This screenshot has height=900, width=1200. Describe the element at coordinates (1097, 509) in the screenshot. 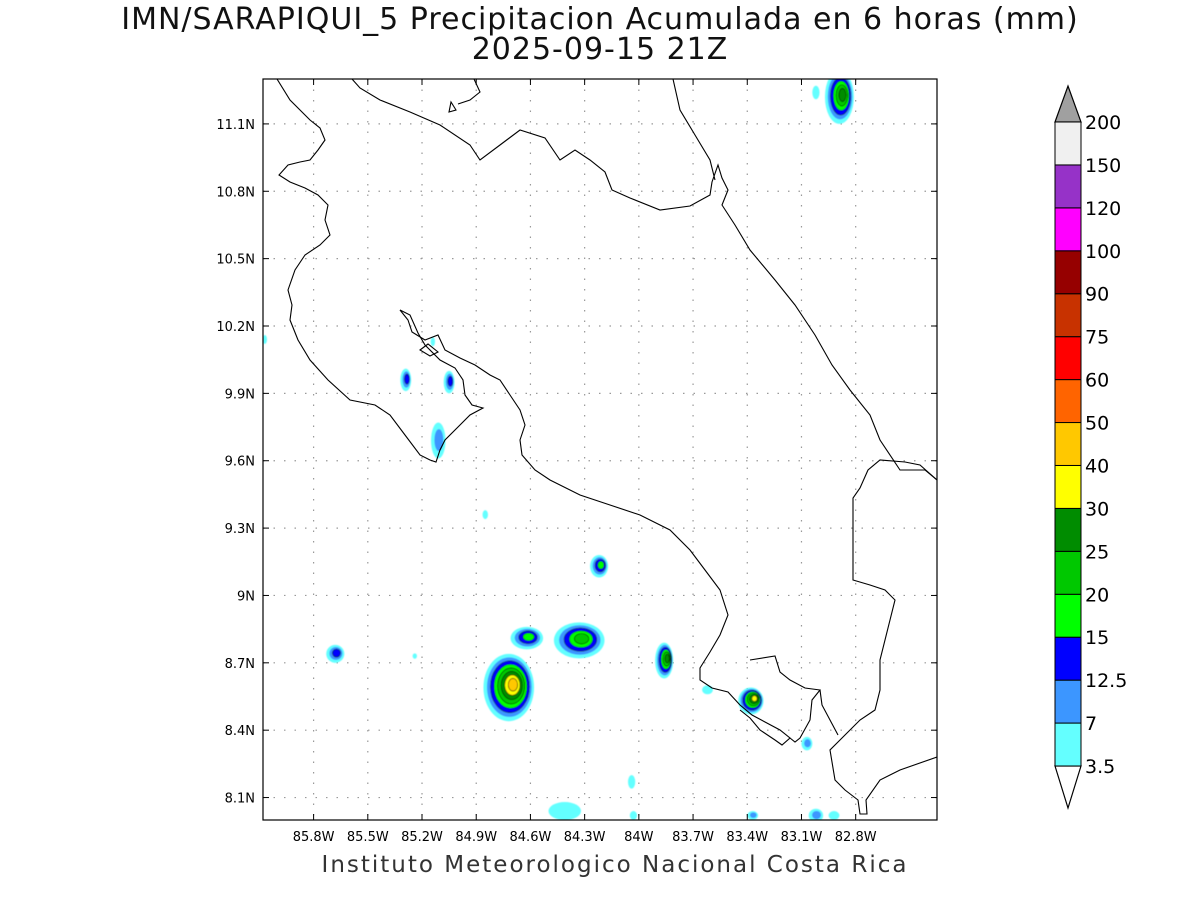

I see `colorbar-label: 30` at that location.